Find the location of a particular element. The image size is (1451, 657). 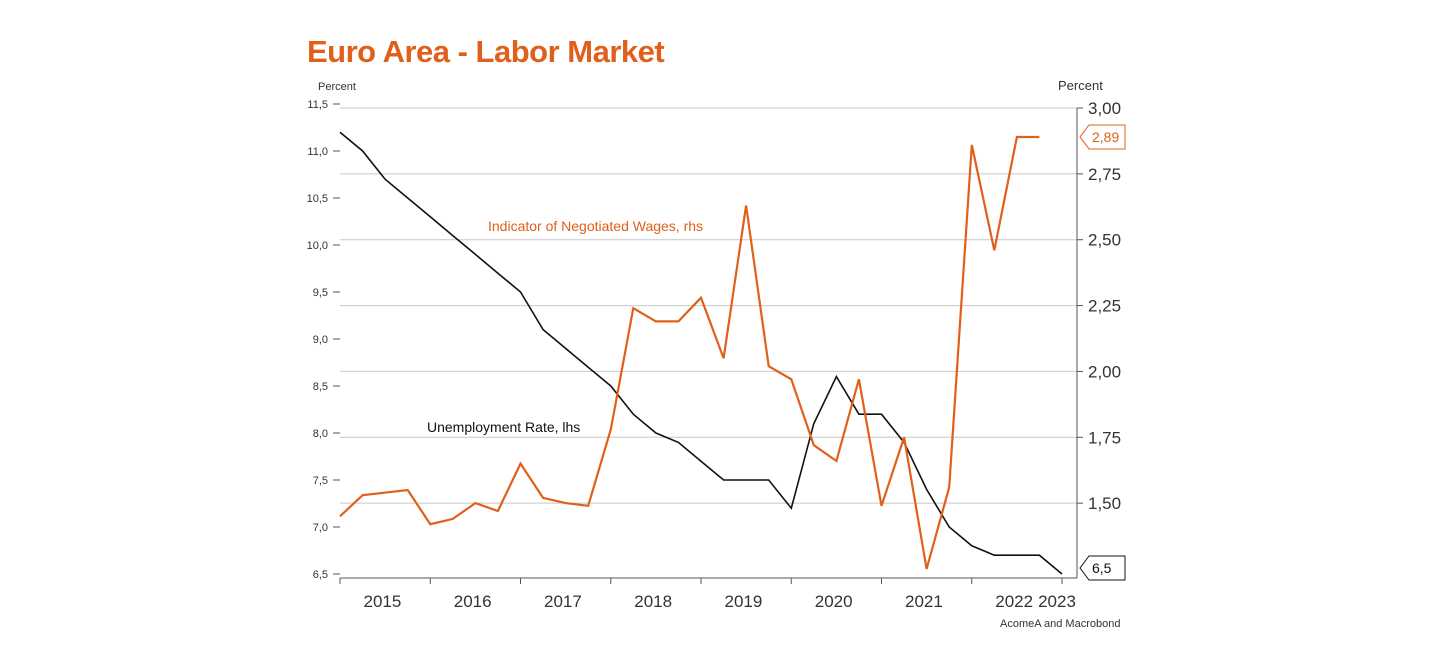

right-axis-label: Percent is located at coordinates (1080, 85).